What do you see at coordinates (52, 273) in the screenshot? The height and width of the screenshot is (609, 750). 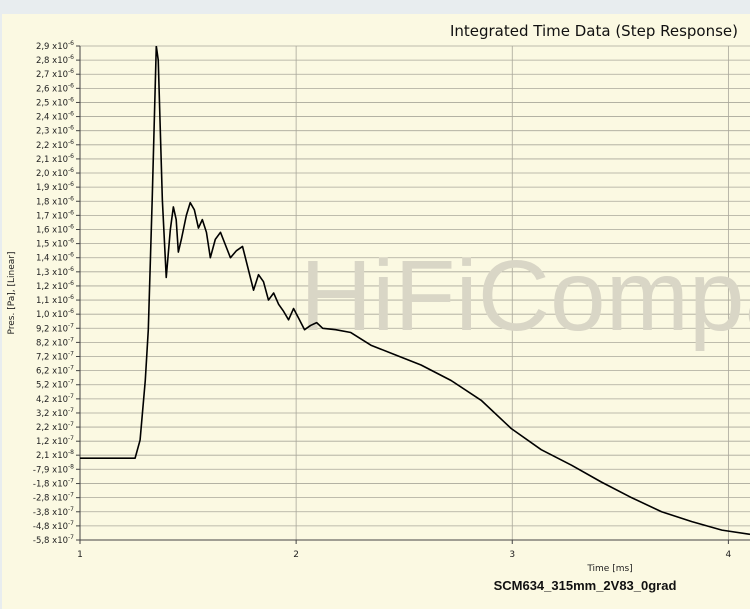 I see `y-tick-label-text: 1,3 x10` at bounding box center [52, 273].